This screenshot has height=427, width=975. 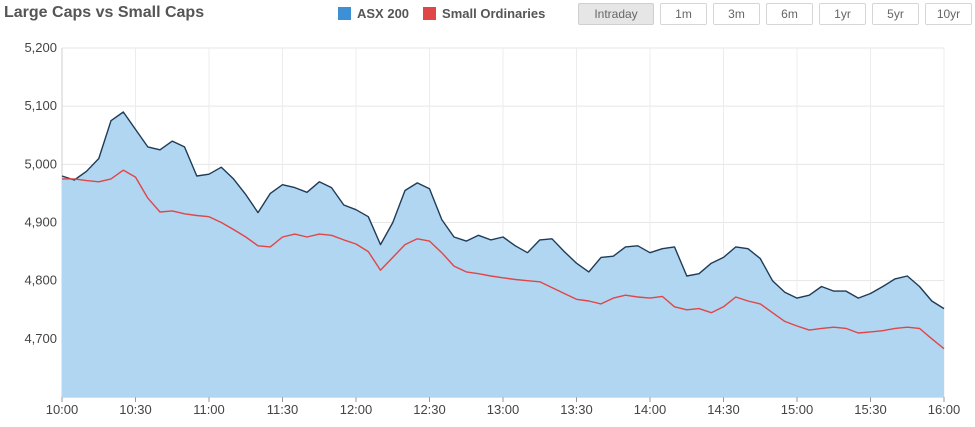 I want to click on range-button-5yr: 5yr, so click(x=895, y=14).